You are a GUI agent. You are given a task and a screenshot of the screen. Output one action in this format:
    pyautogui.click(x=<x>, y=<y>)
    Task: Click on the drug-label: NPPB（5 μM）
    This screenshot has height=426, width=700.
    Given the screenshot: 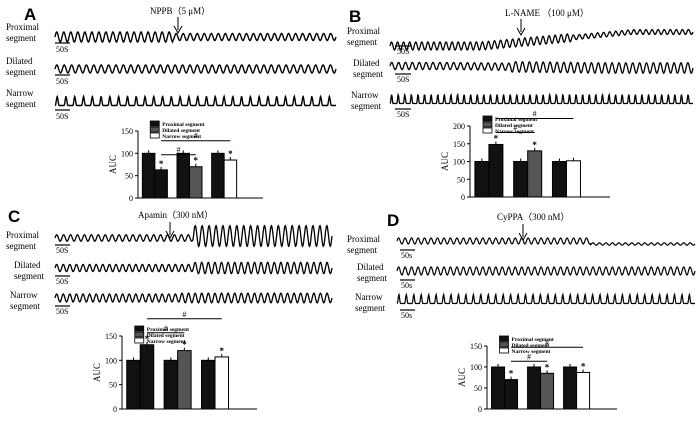 What is the action you would take?
    pyautogui.click(x=180, y=11)
    